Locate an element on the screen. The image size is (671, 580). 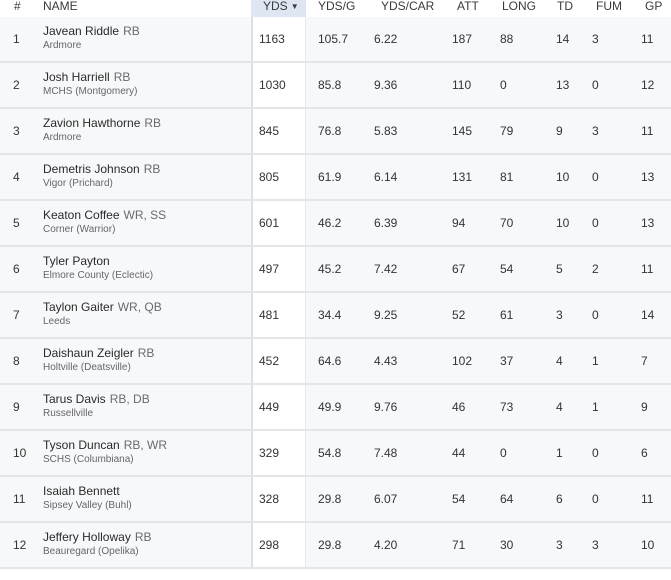
player-school: Elmore County (Eclectic) is located at coordinates (98, 275).